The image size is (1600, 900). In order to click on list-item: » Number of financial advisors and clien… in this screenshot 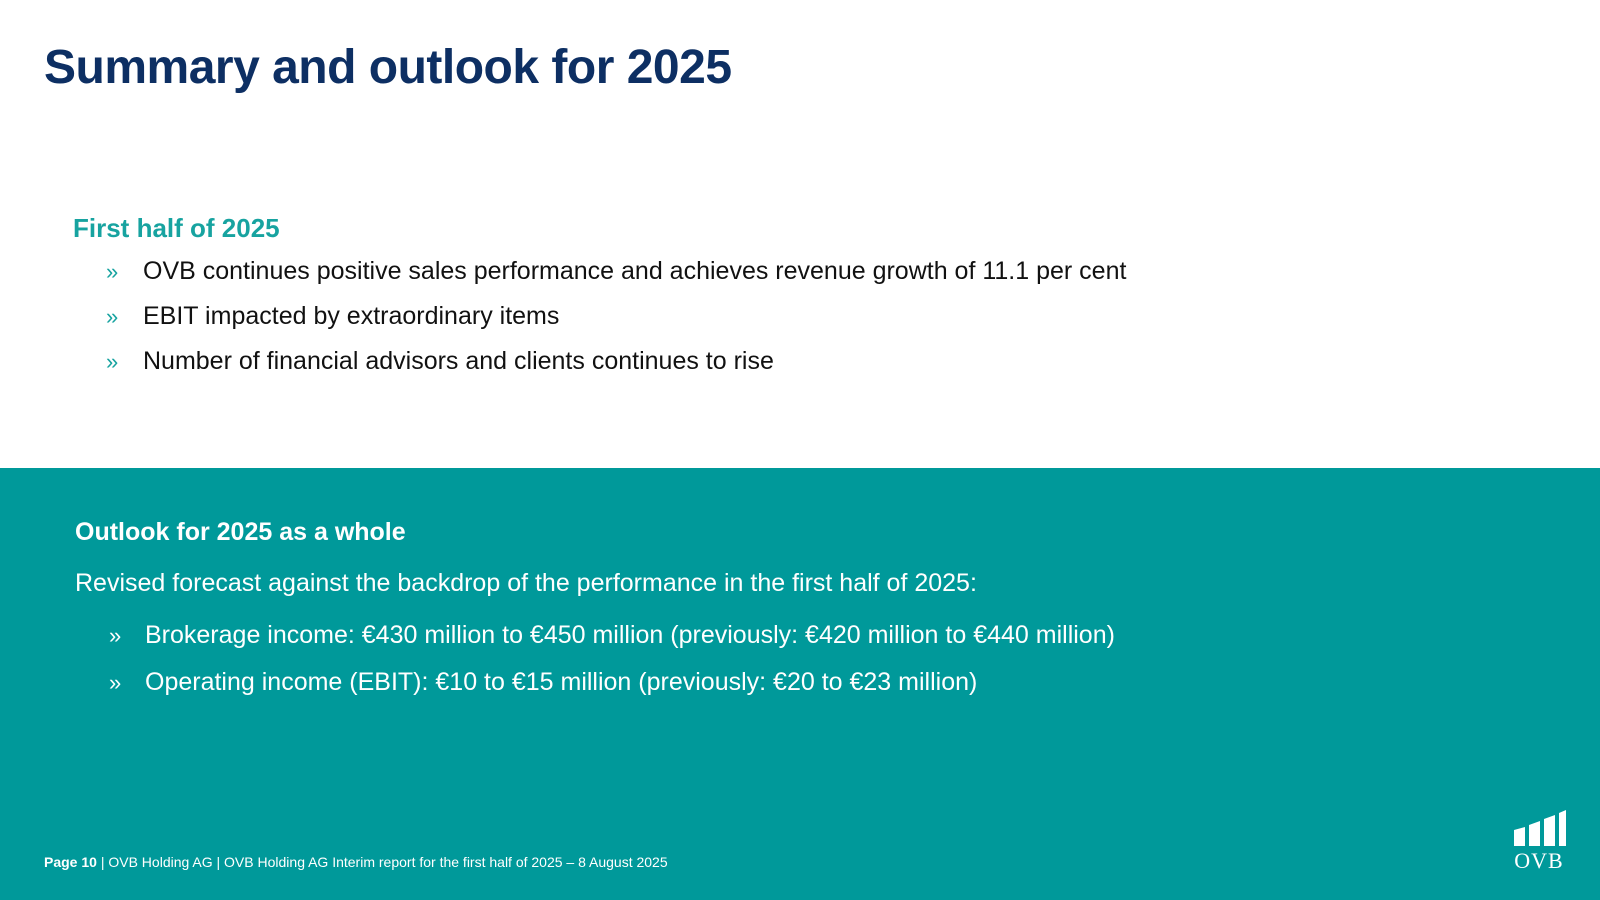, I will do `click(773, 361)`.